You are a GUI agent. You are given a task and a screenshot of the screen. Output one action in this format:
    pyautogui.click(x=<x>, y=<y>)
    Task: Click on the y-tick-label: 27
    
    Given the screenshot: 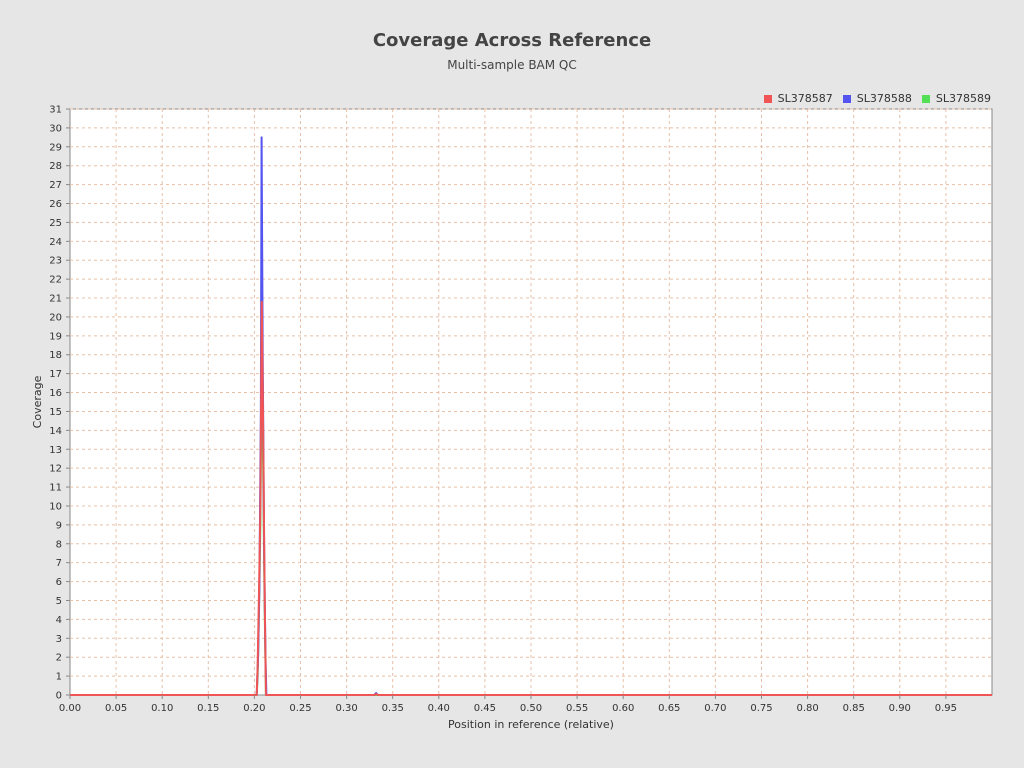 What is the action you would take?
    pyautogui.click(x=55, y=185)
    